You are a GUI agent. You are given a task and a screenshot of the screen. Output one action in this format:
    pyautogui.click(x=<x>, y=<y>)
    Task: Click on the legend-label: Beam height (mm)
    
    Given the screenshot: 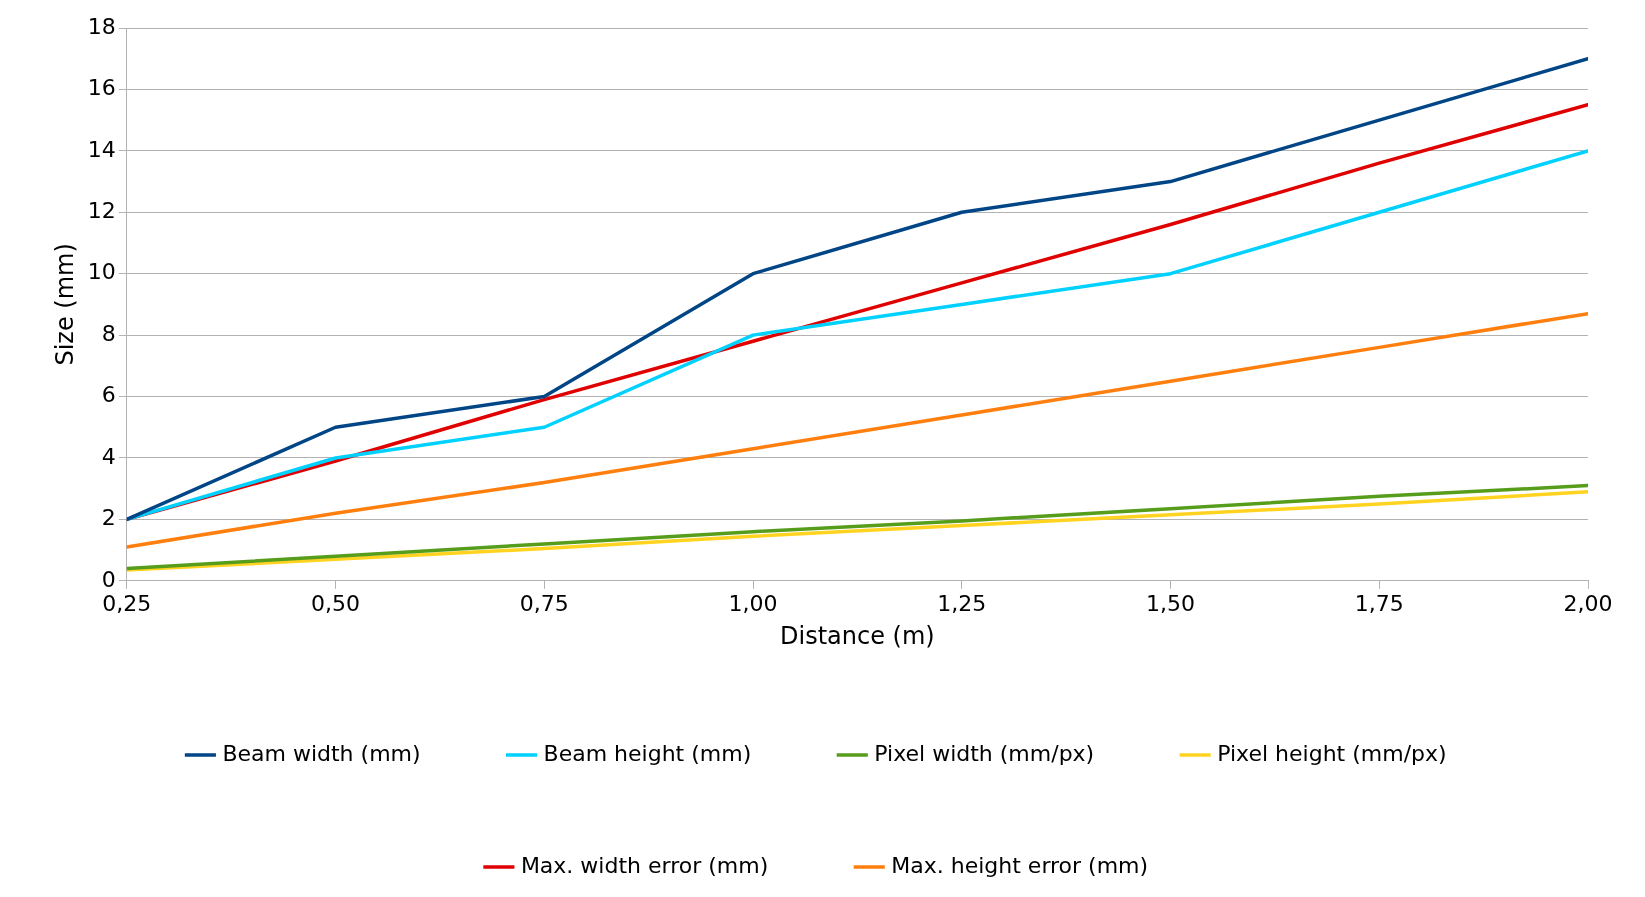 What is the action you would take?
    pyautogui.click(x=647, y=753)
    